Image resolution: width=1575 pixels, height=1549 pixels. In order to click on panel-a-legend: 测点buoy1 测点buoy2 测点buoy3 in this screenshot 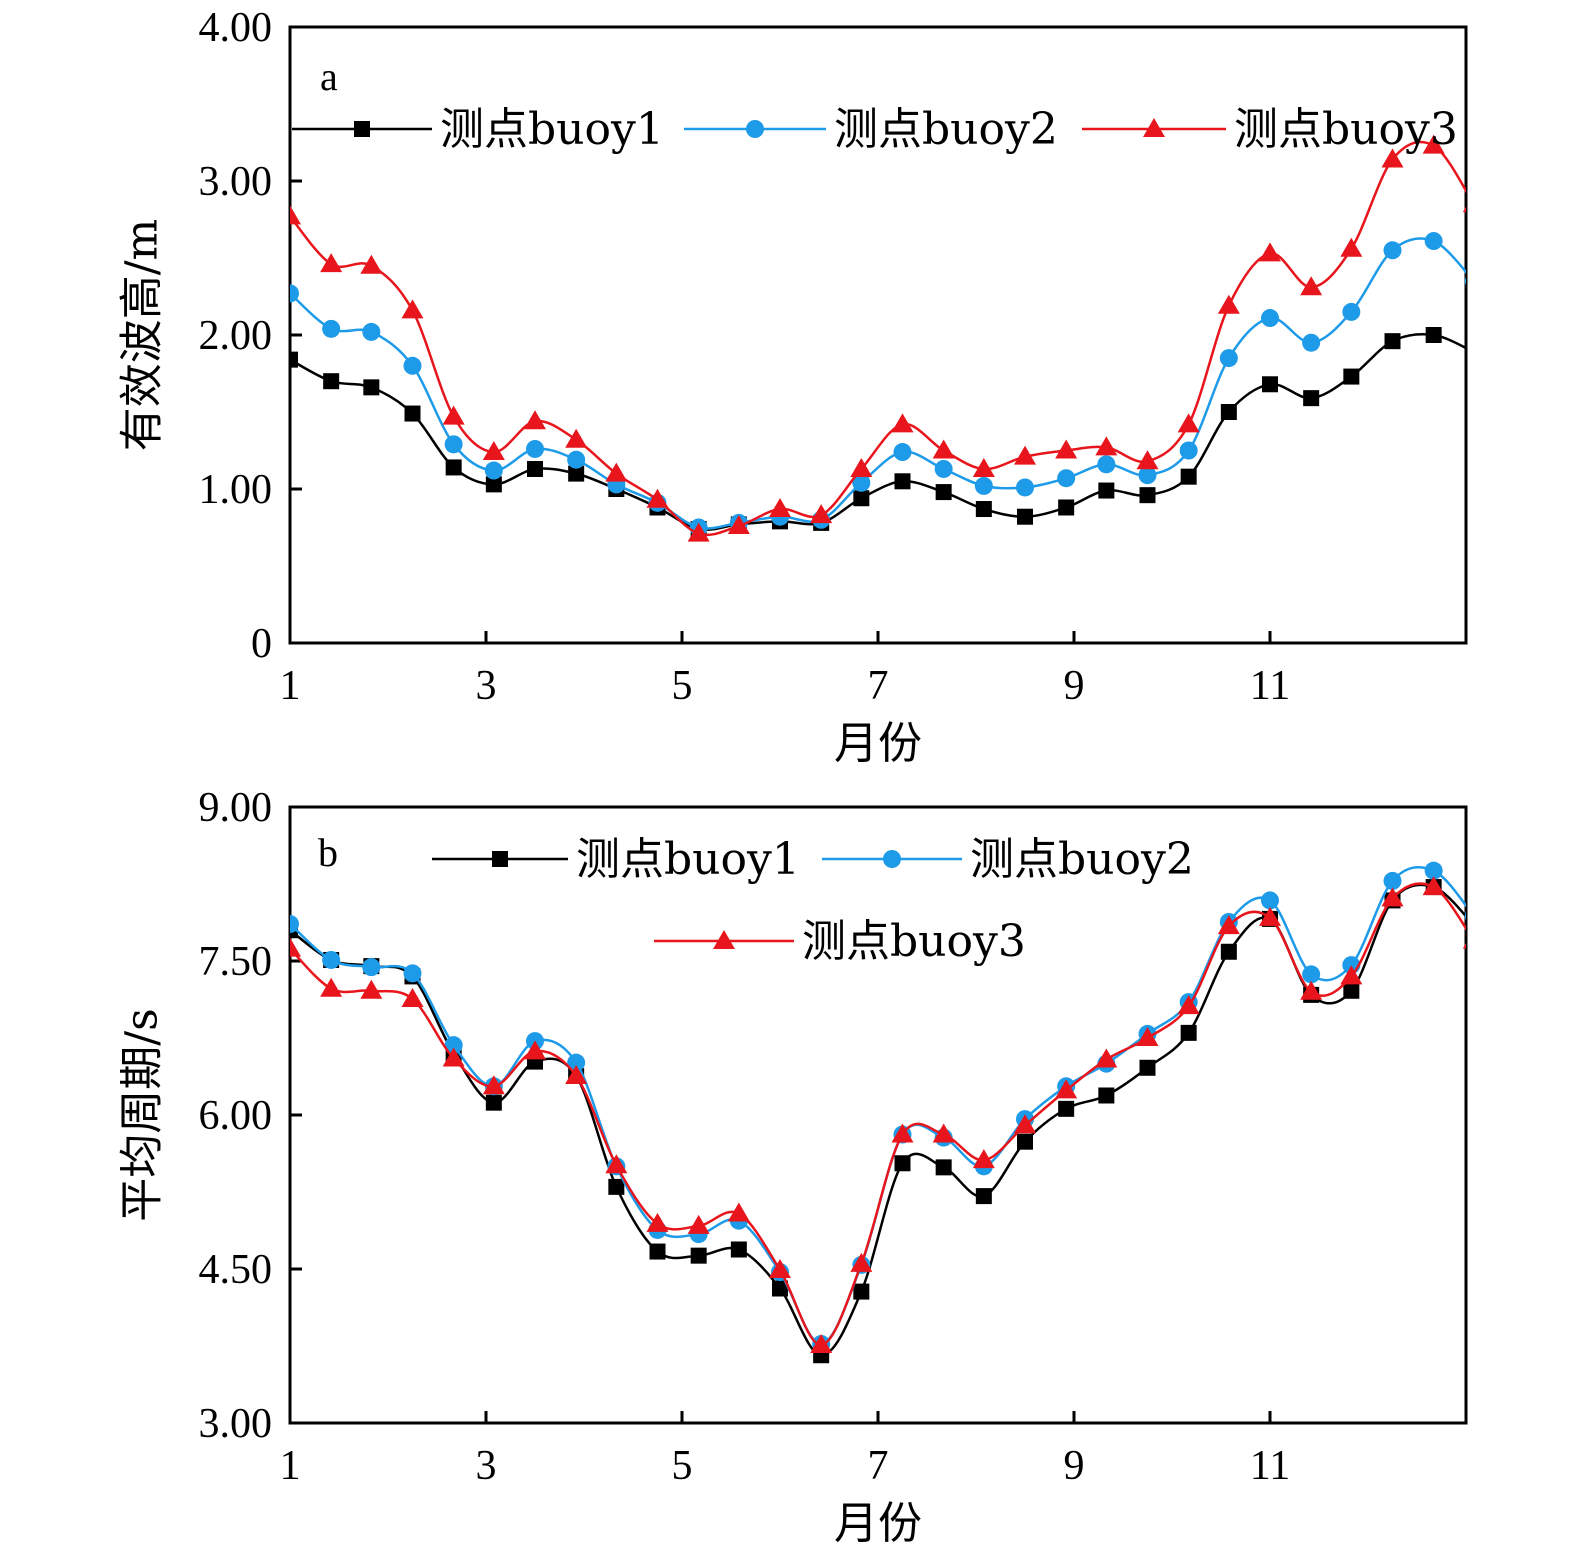, I will do `click(875, 129)`.